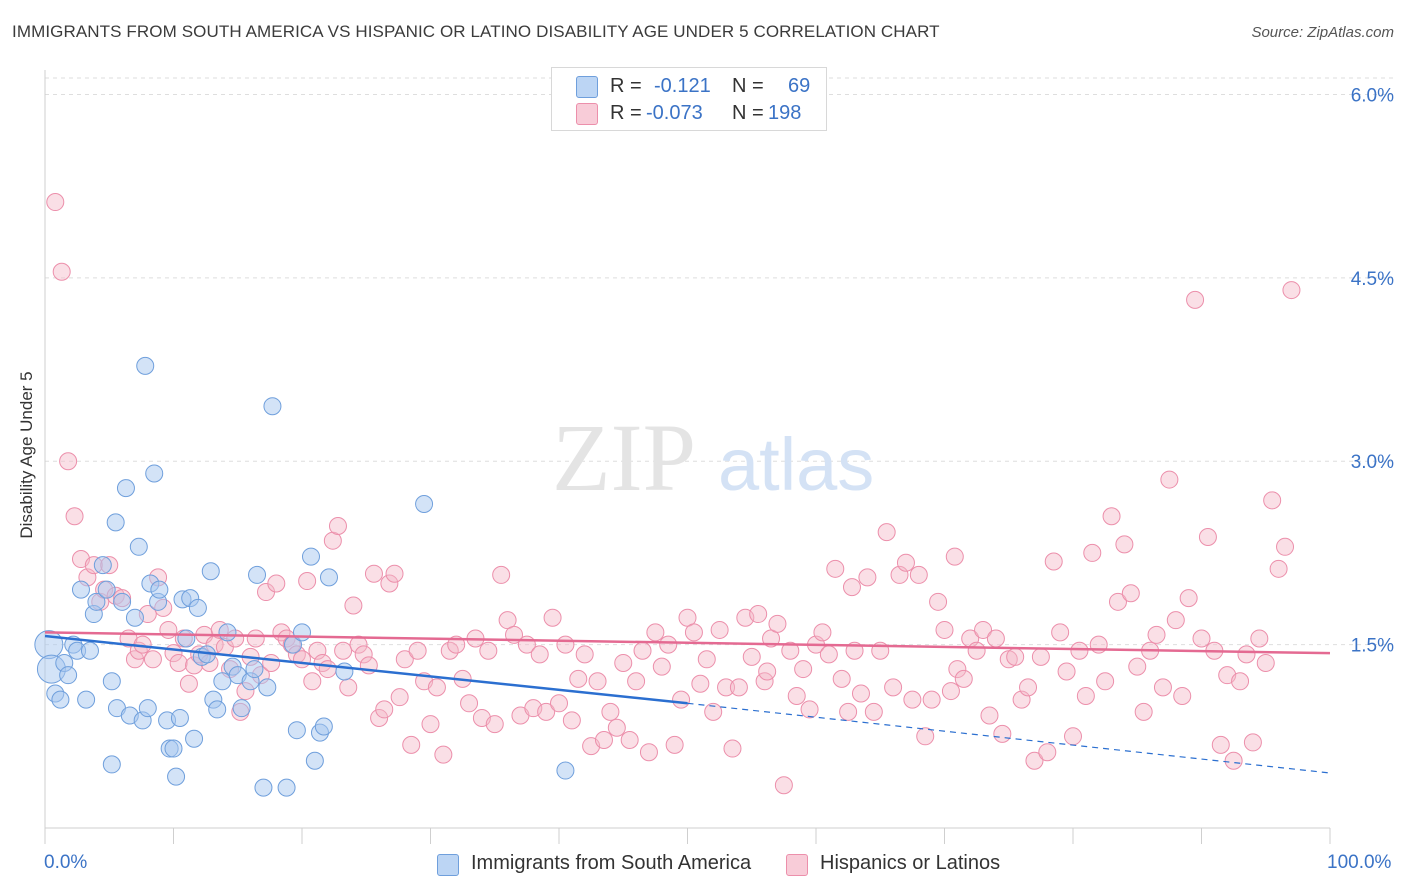 This screenshot has width=1406, height=892. What do you see at coordinates (611, 863) in the screenshot?
I see `legend-series1-label: Immigrants from South America` at bounding box center [611, 863].